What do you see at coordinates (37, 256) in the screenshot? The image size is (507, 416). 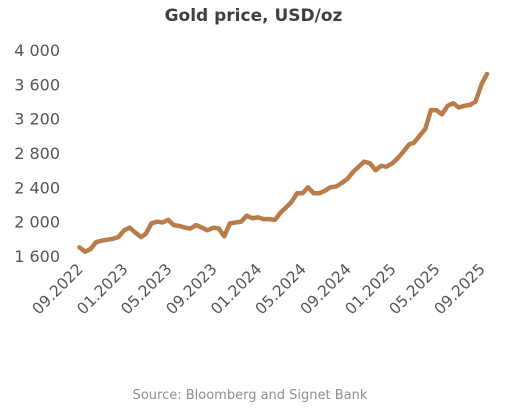 I see `y-tick-label: 1 600` at bounding box center [37, 256].